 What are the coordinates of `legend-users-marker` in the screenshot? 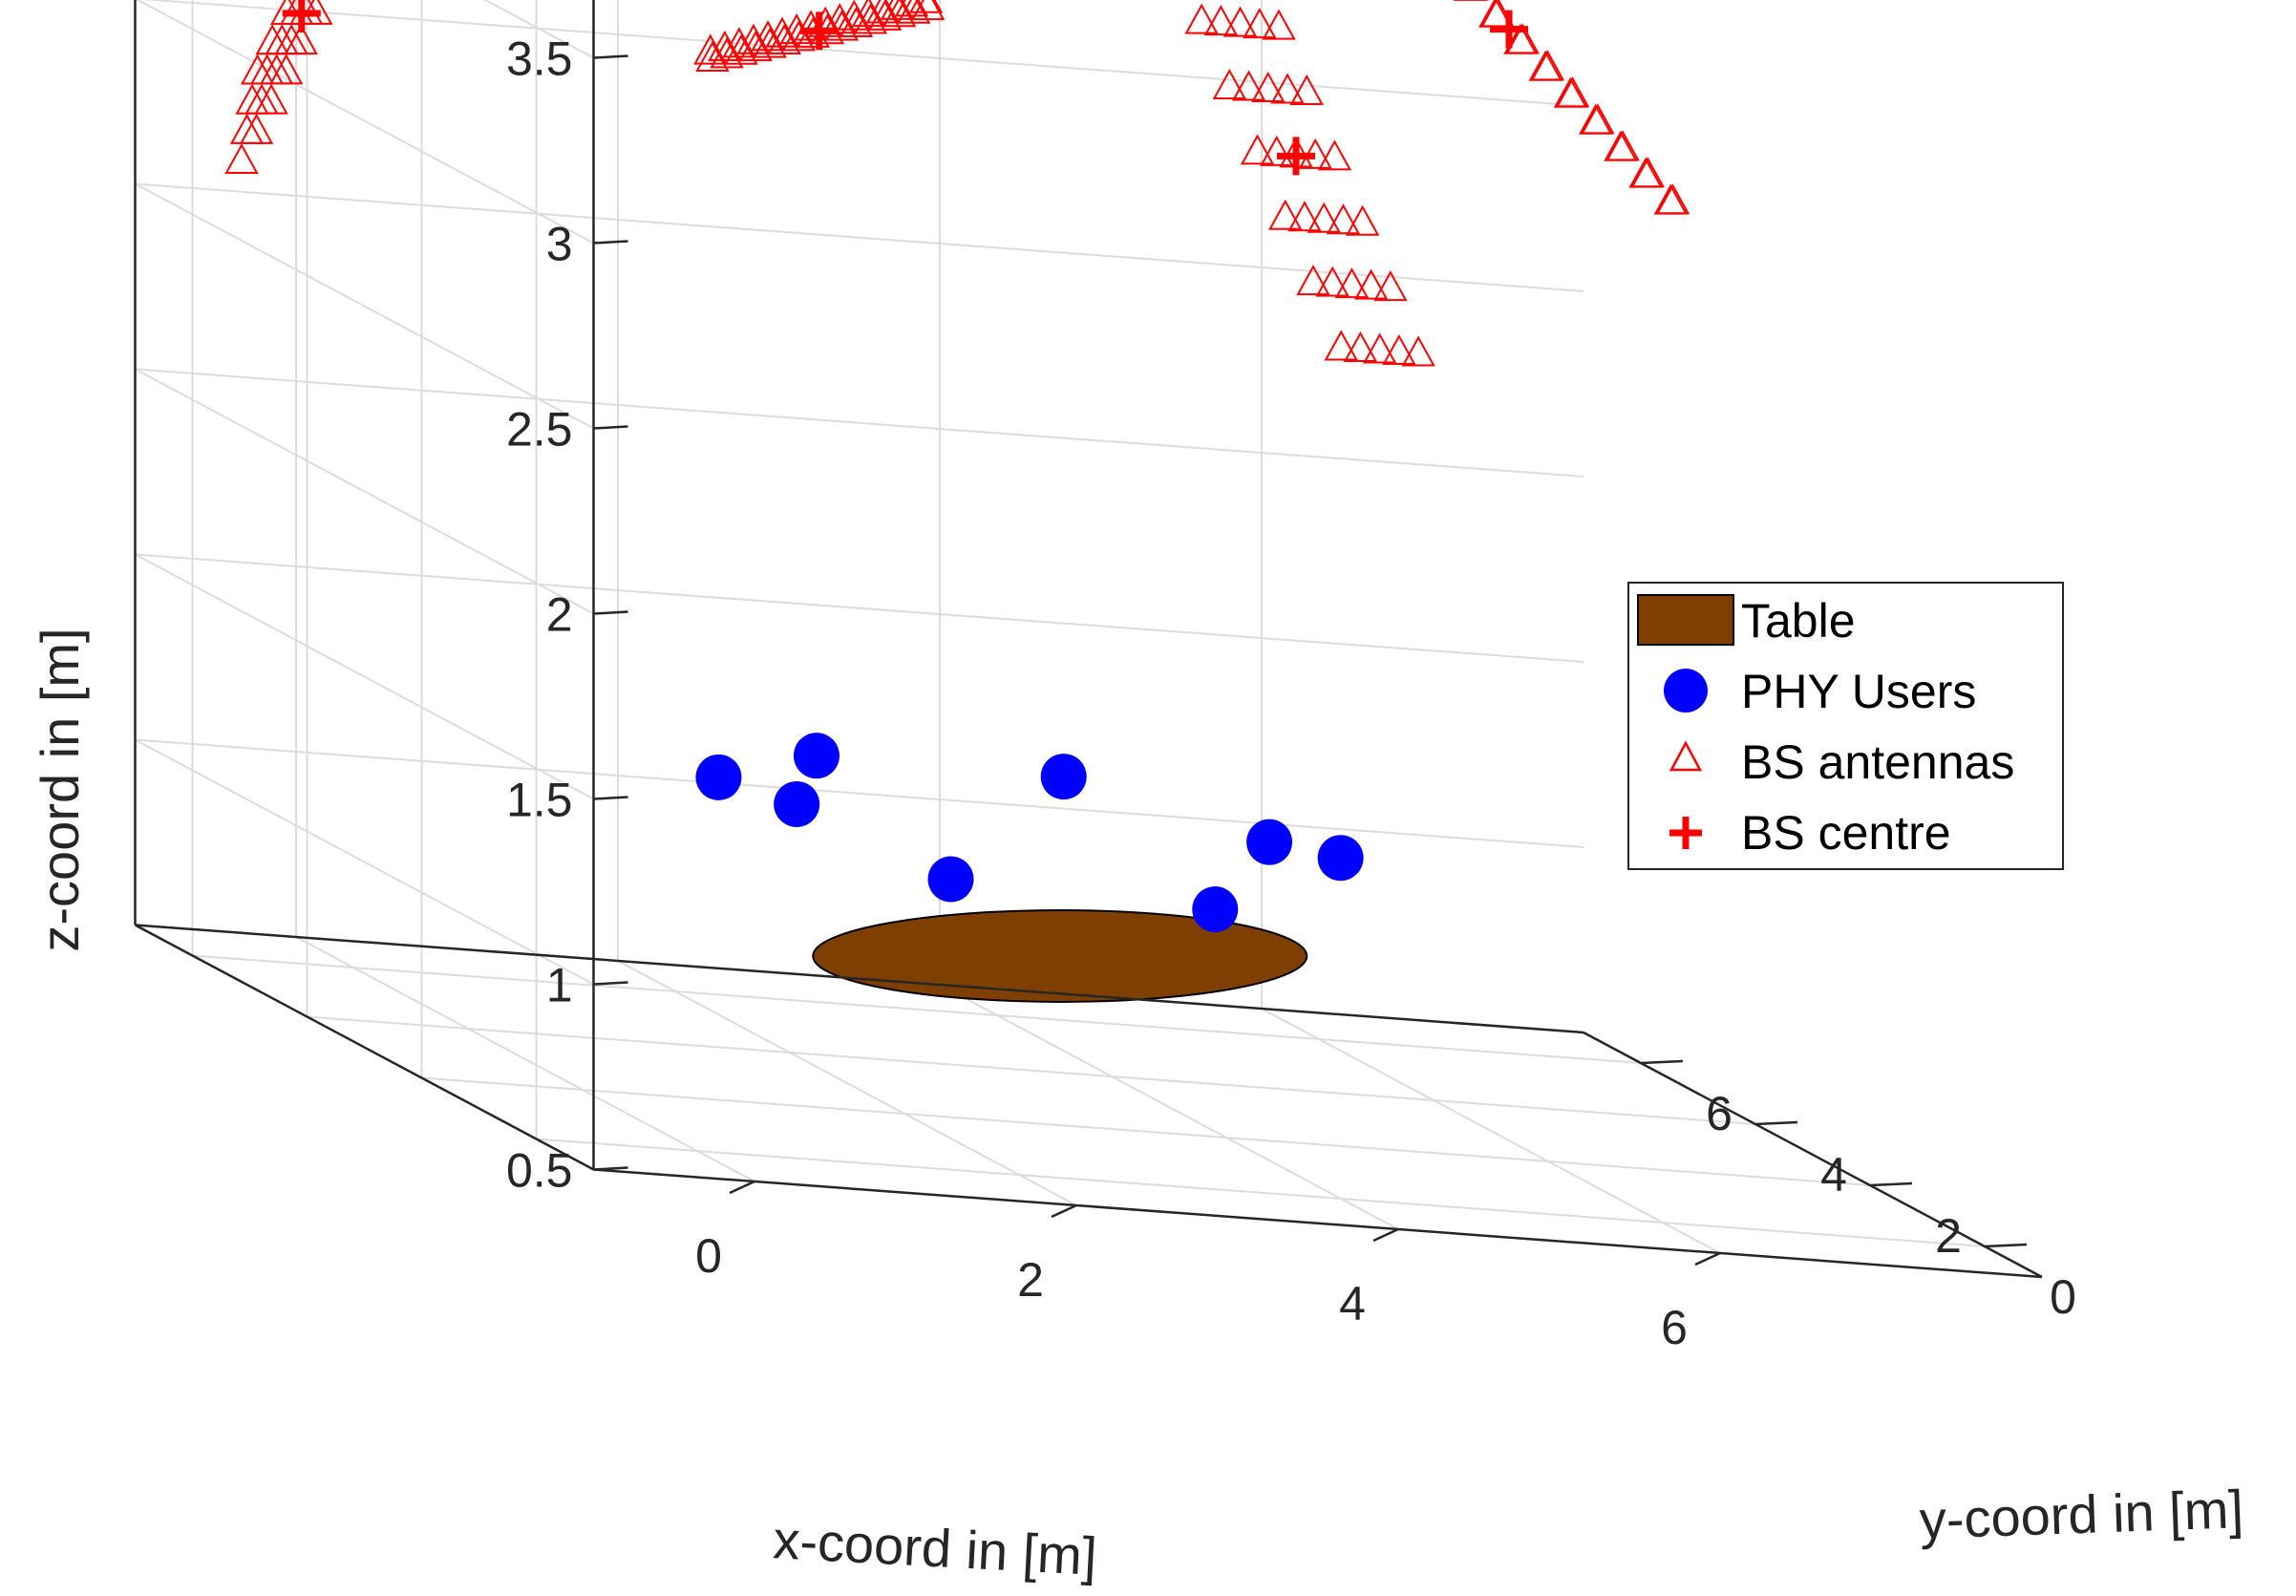 It's located at (1686, 691).